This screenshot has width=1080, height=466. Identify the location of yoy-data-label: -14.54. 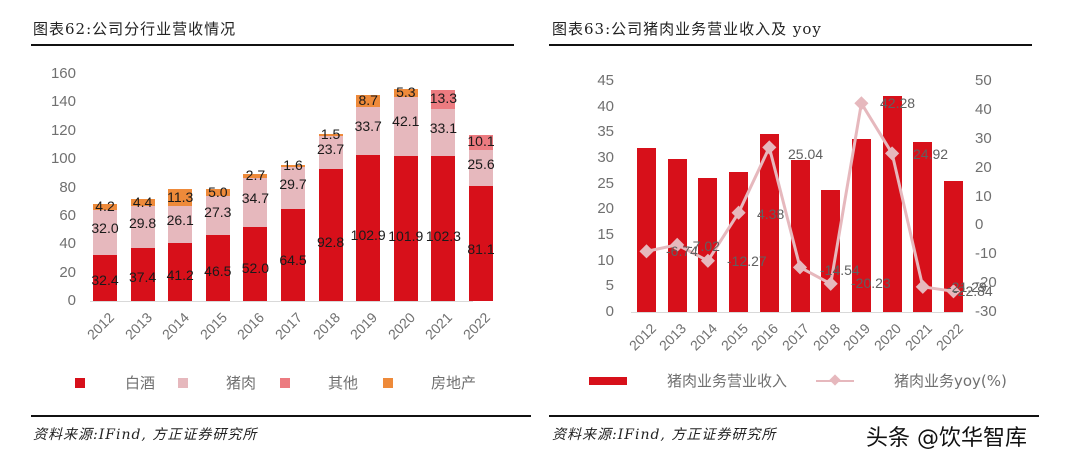
(840, 270).